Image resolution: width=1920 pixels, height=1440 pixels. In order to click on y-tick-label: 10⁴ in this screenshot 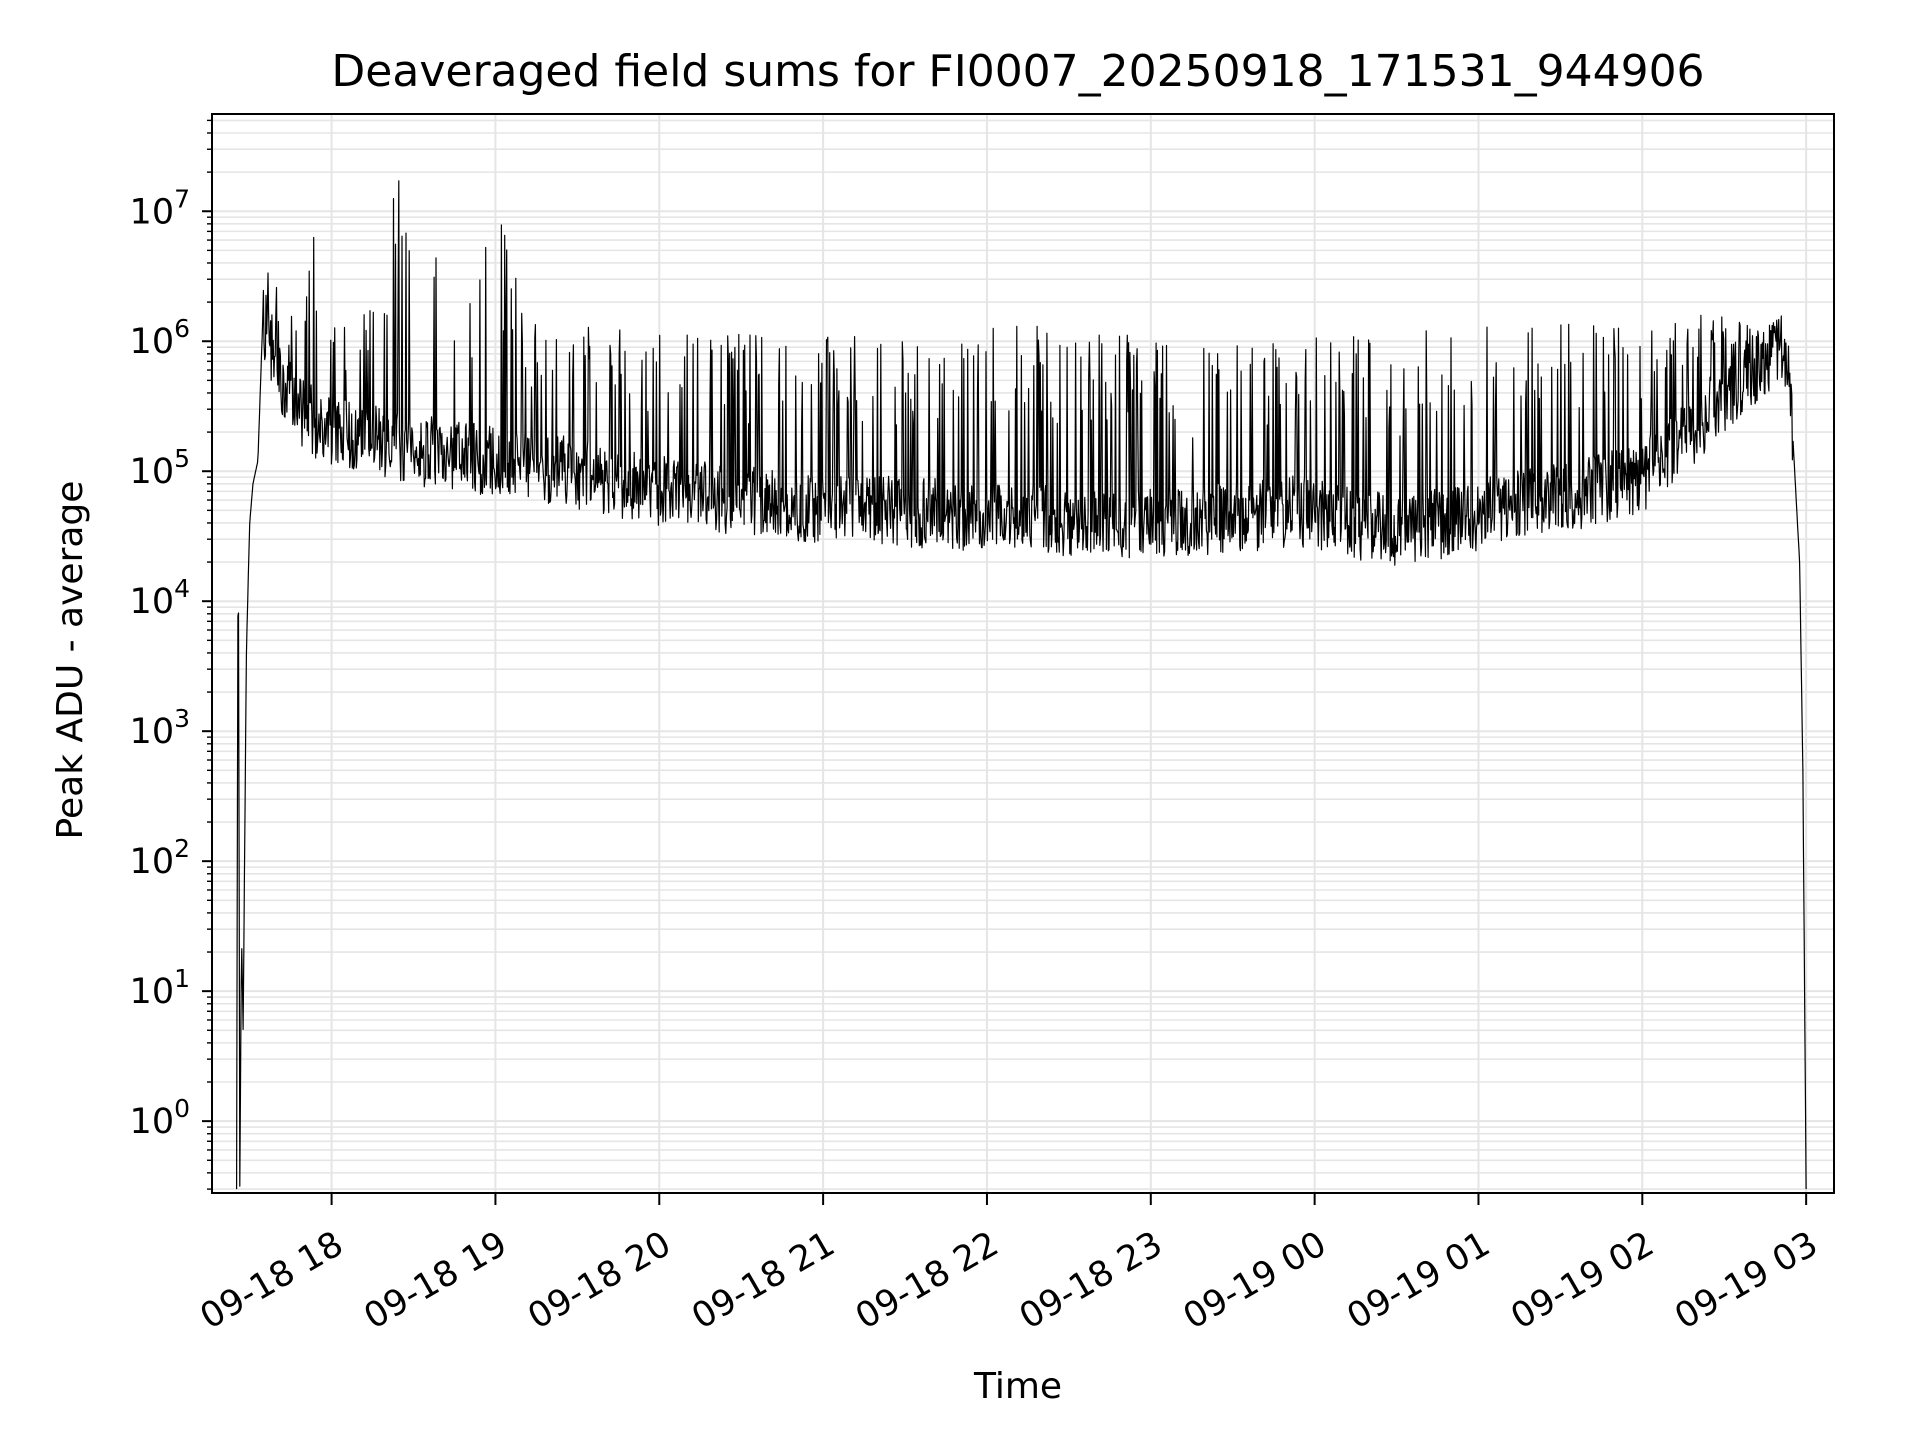, I will do `click(160, 598)`.